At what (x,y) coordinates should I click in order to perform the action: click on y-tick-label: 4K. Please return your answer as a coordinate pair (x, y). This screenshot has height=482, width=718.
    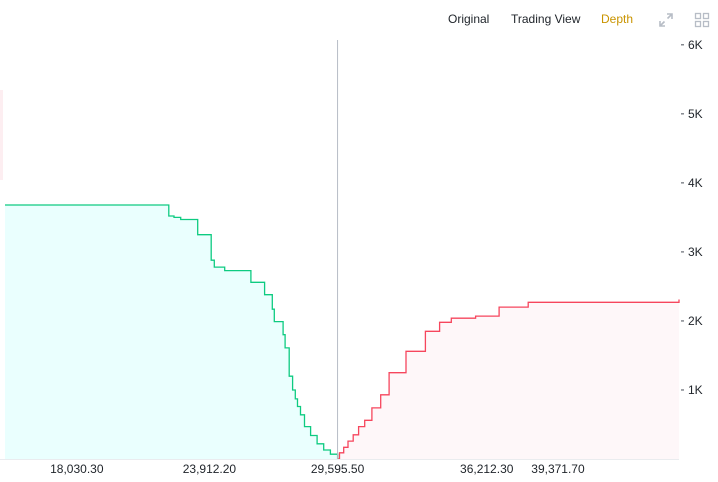
    Looking at the image, I should click on (695, 183).